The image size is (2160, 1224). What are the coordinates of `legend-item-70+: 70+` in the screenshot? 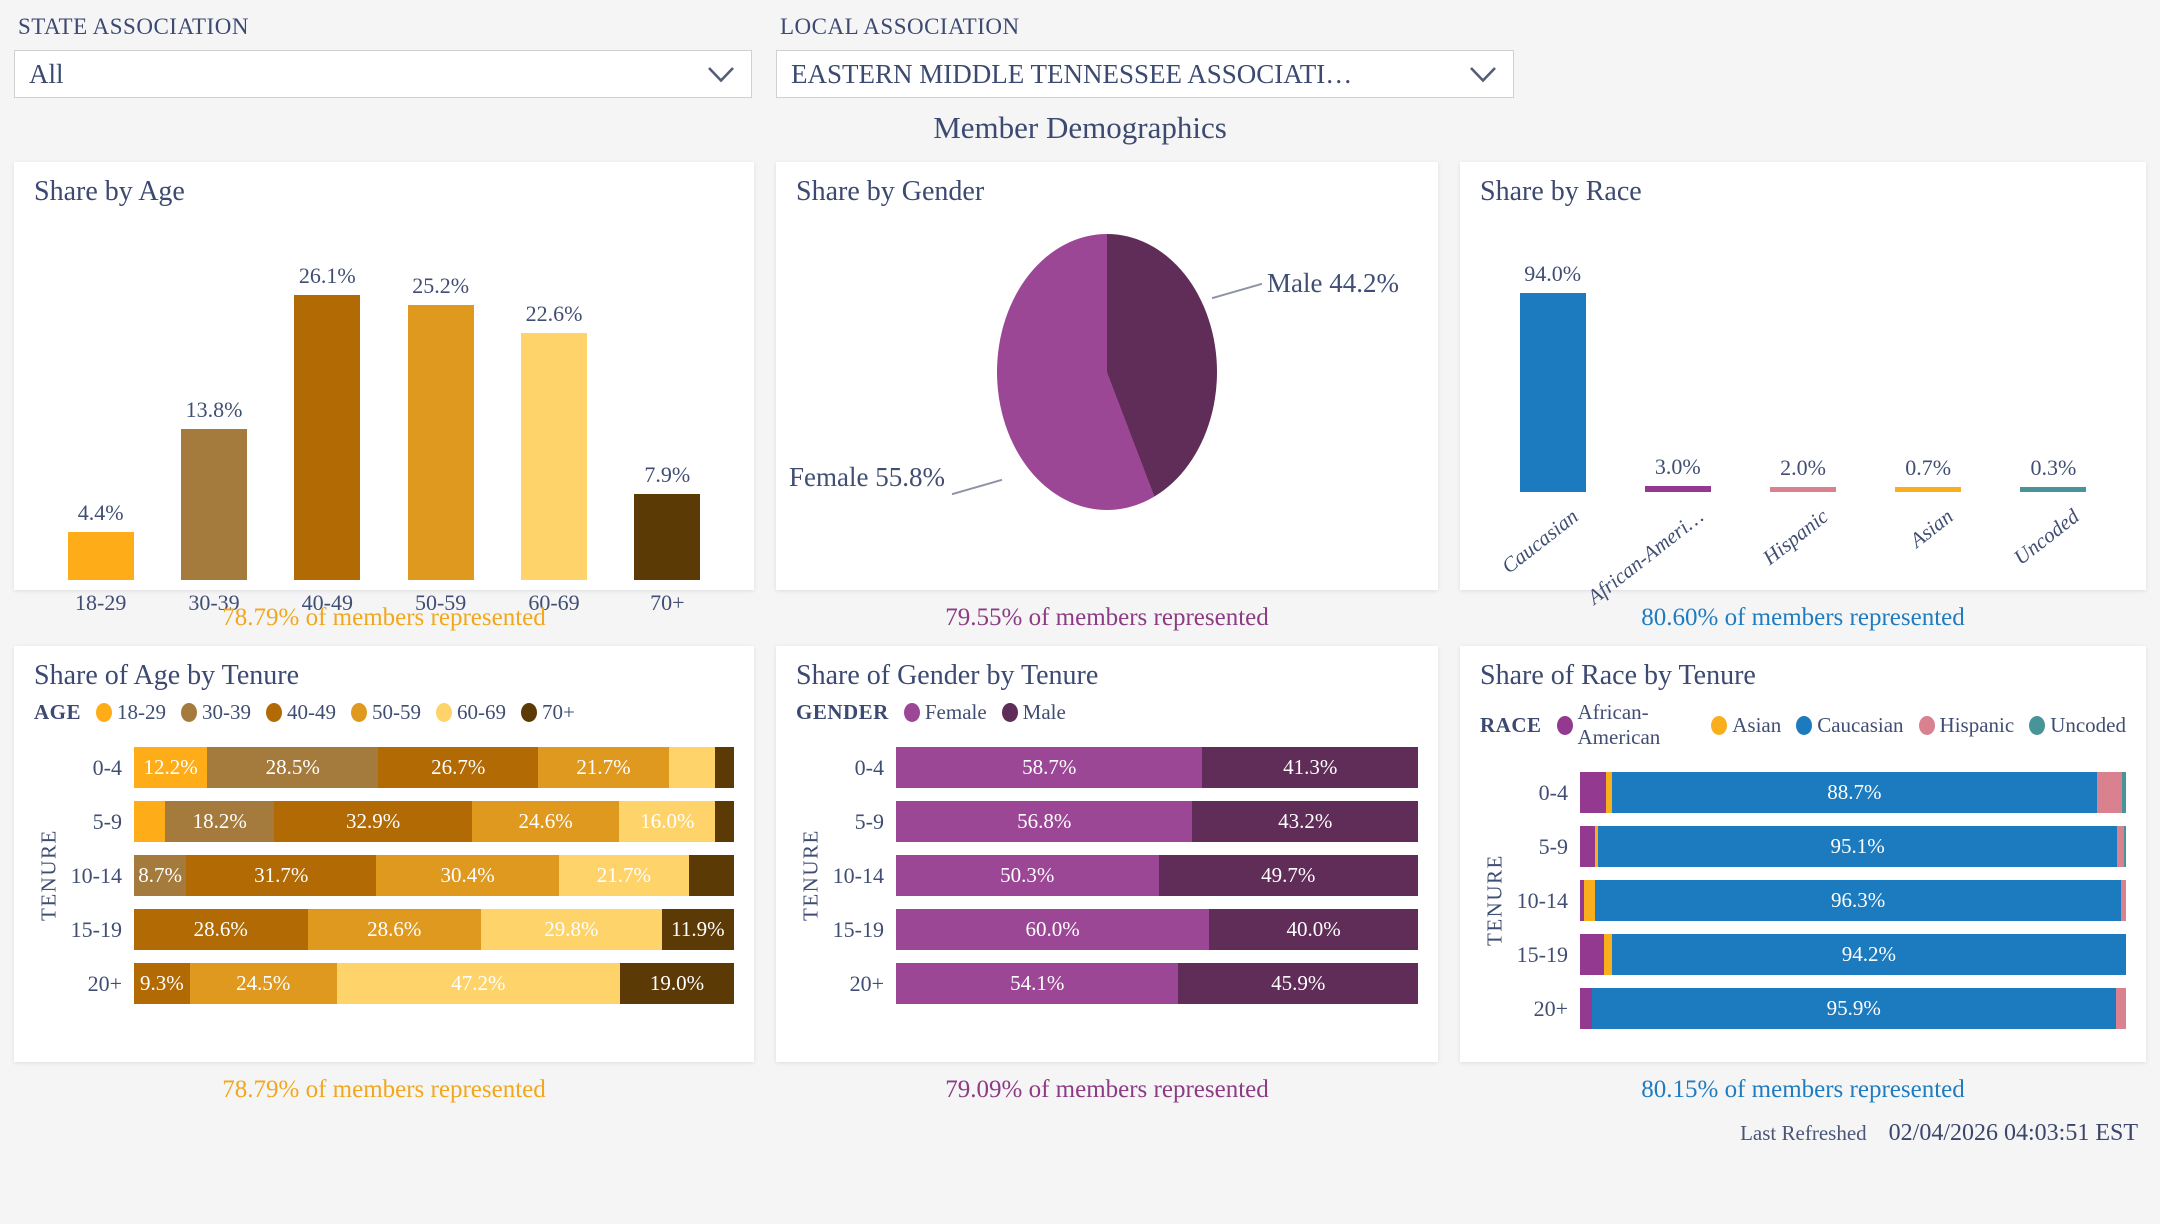 It's located at (548, 712).